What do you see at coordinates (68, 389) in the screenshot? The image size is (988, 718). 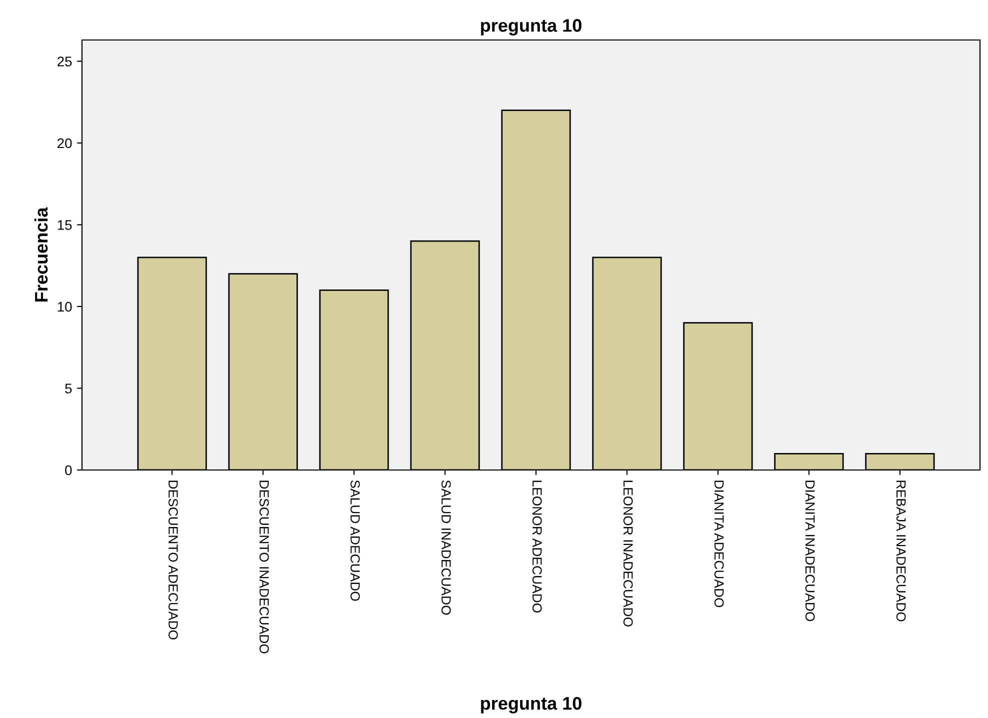 I see `y-tick-label: 5` at bounding box center [68, 389].